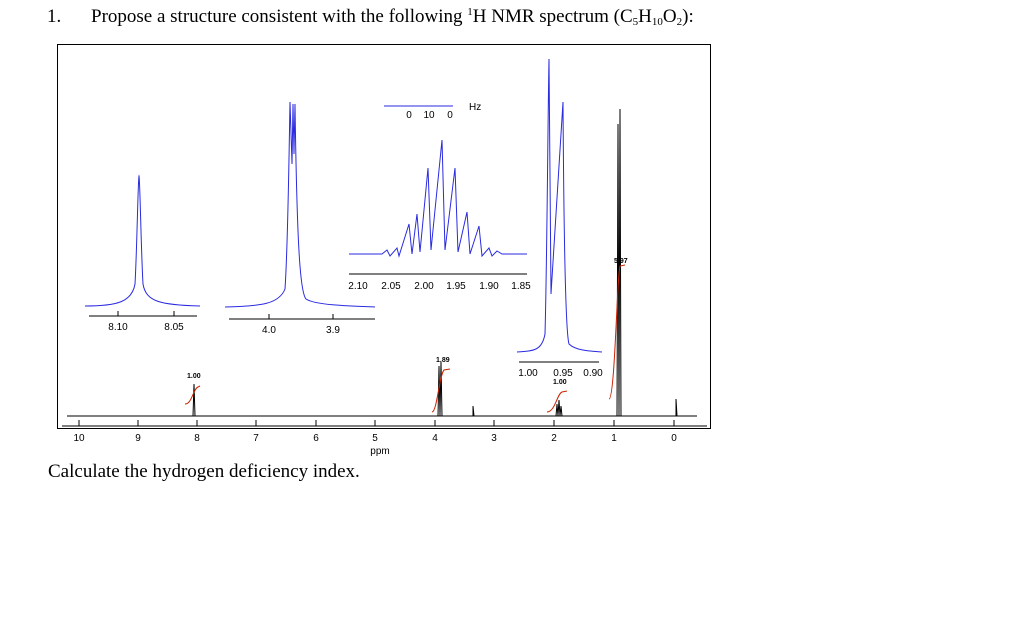  I want to click on inset-tick-label: 2.00, so click(424, 286).